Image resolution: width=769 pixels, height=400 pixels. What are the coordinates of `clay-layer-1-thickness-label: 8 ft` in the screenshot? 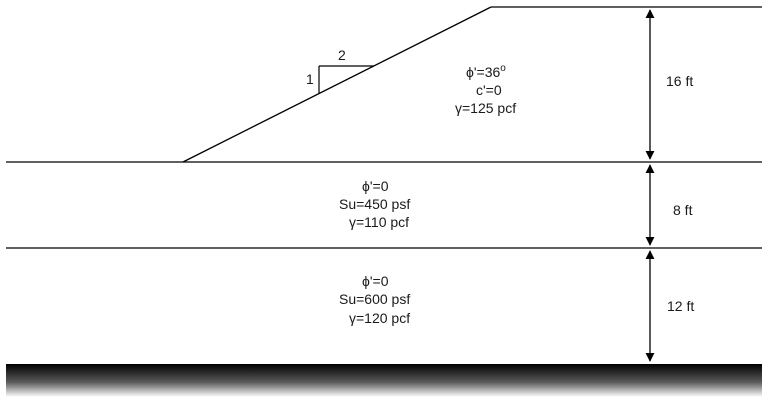 It's located at (683, 210).